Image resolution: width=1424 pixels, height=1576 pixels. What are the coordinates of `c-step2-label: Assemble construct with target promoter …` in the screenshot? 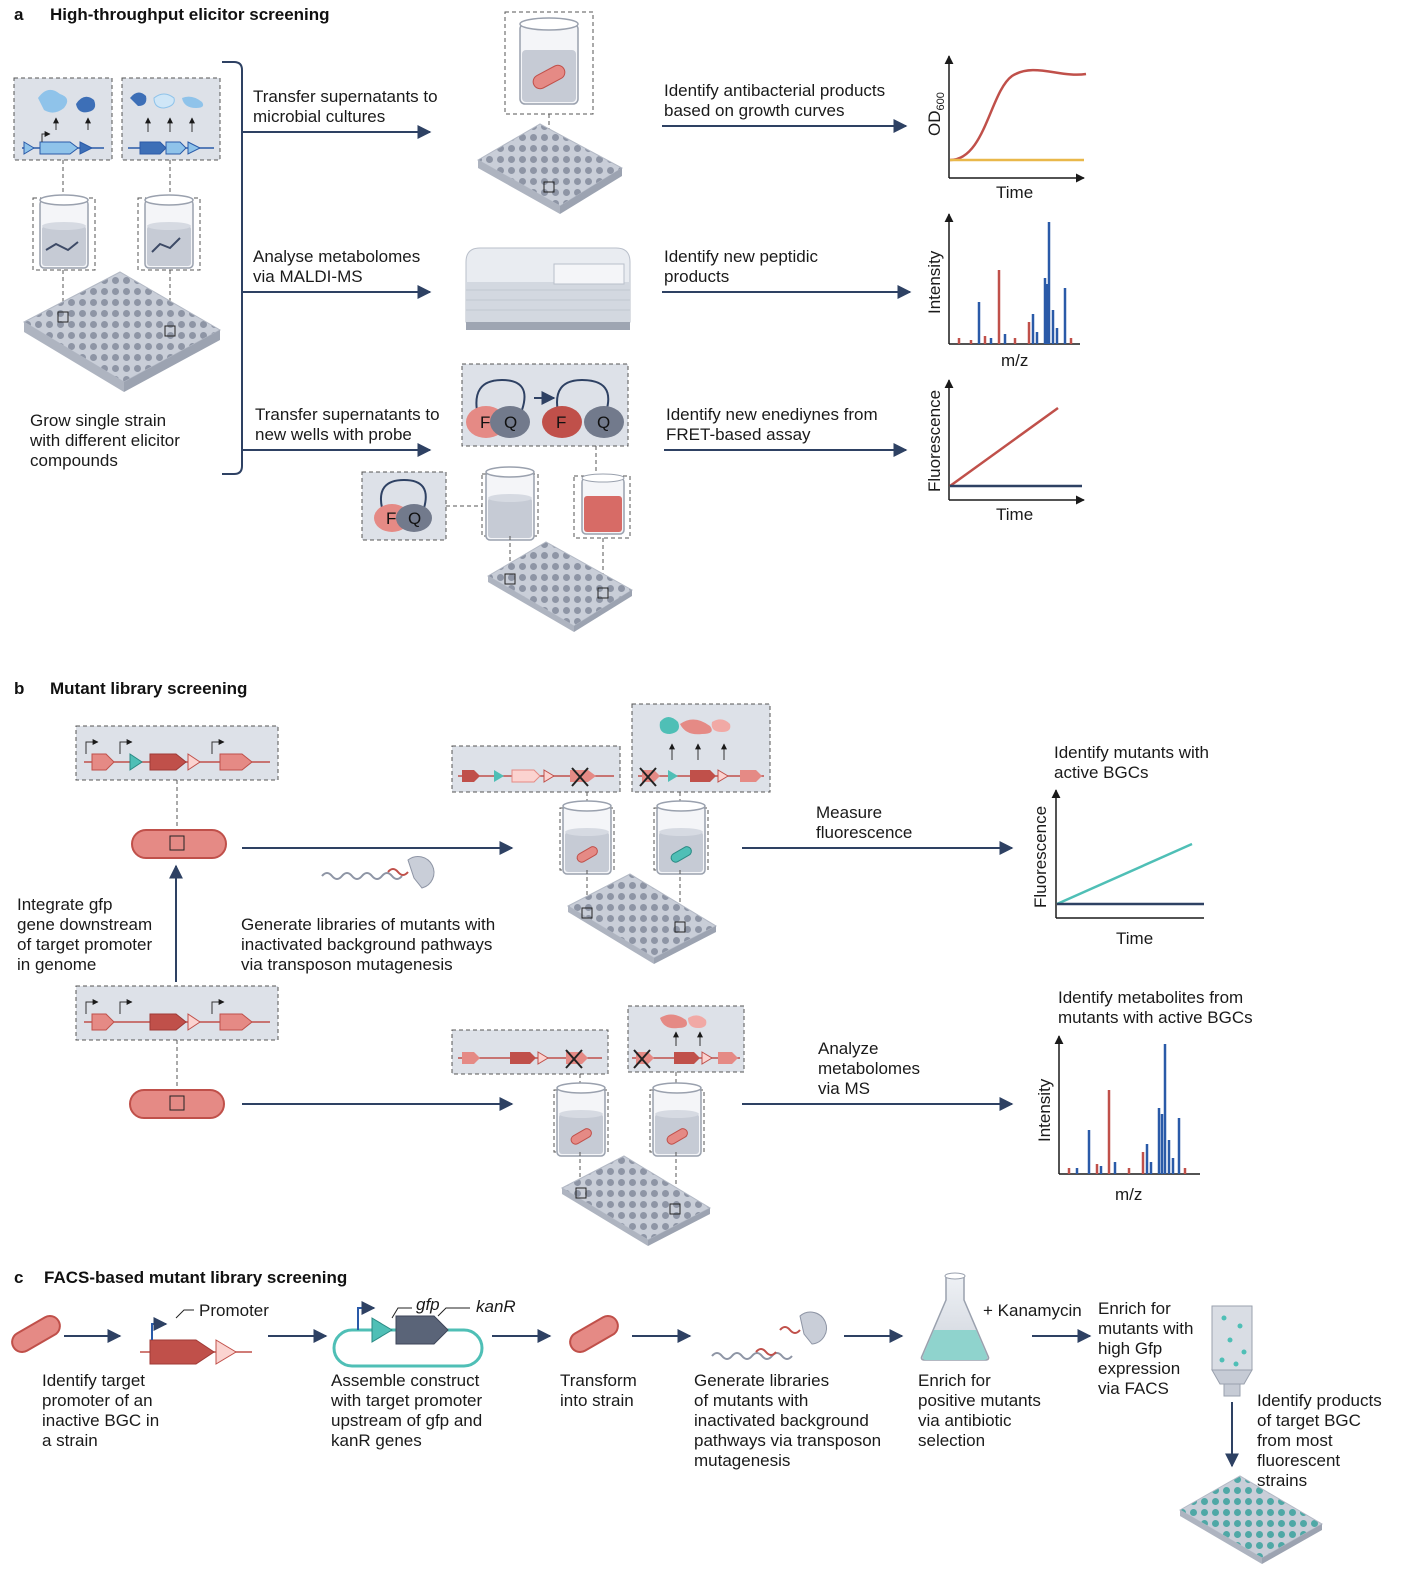 It's located at (408, 1410).